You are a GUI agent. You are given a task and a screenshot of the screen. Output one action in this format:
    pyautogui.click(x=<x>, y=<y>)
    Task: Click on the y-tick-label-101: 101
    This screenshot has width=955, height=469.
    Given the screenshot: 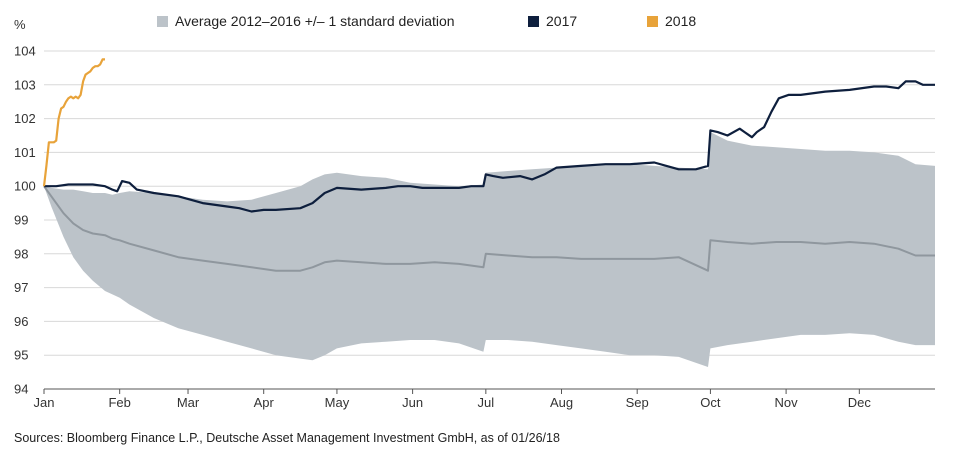 What is the action you would take?
    pyautogui.click(x=25, y=152)
    